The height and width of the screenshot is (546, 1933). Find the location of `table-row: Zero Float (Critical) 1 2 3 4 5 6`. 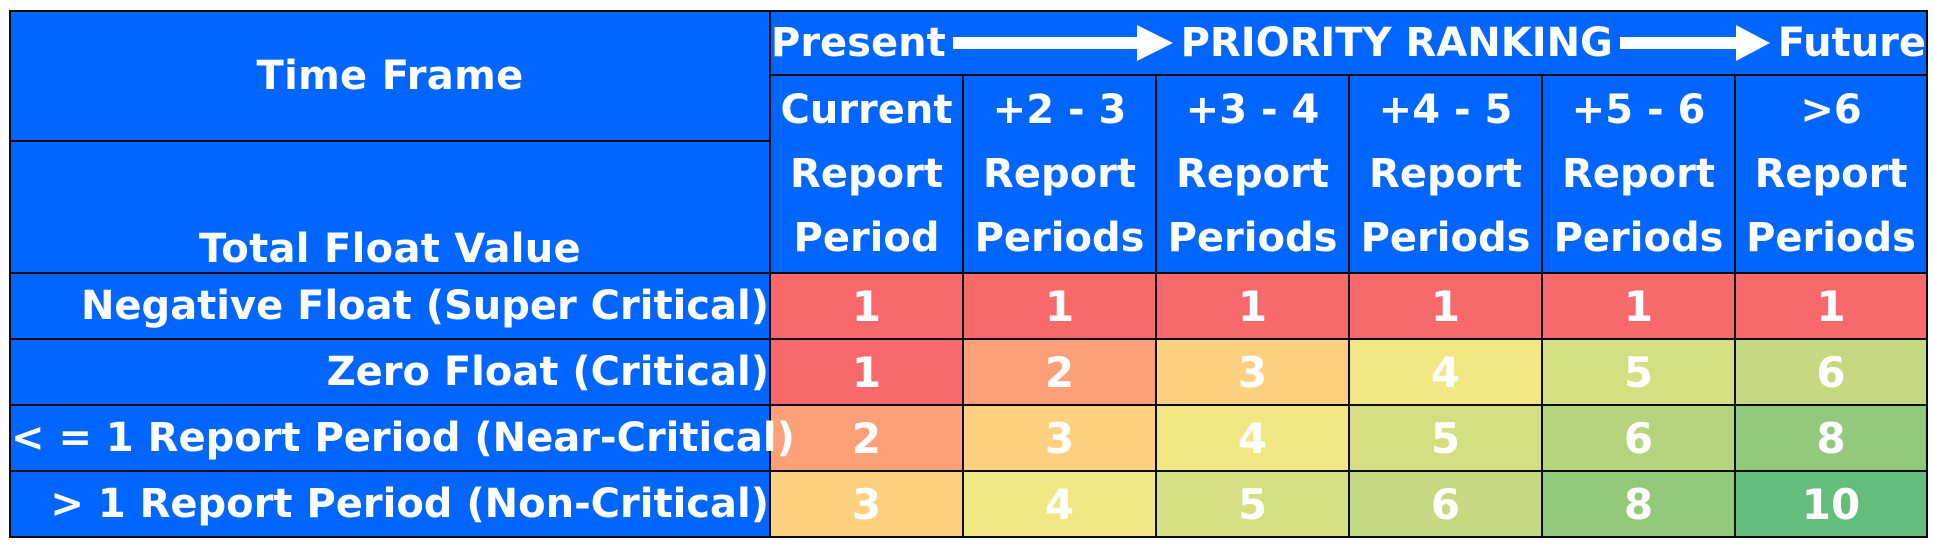

table-row: Zero Float (Critical) 1 2 3 4 5 6 is located at coordinates (969, 372).